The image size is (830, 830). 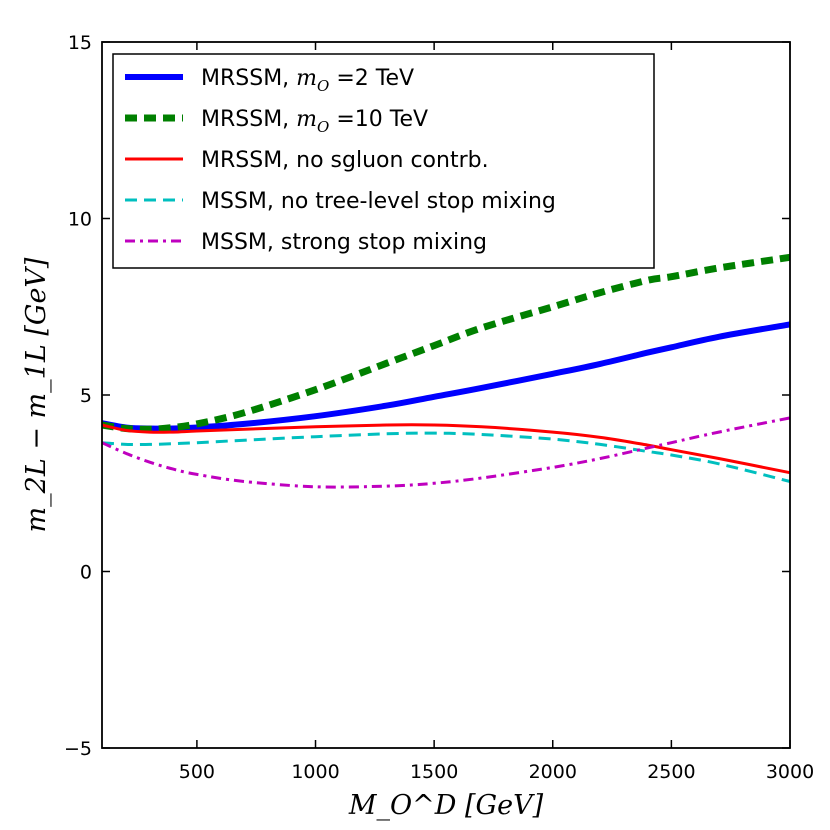 What do you see at coordinates (790, 772) in the screenshot?
I see `x-tick-label-5: 3000` at bounding box center [790, 772].